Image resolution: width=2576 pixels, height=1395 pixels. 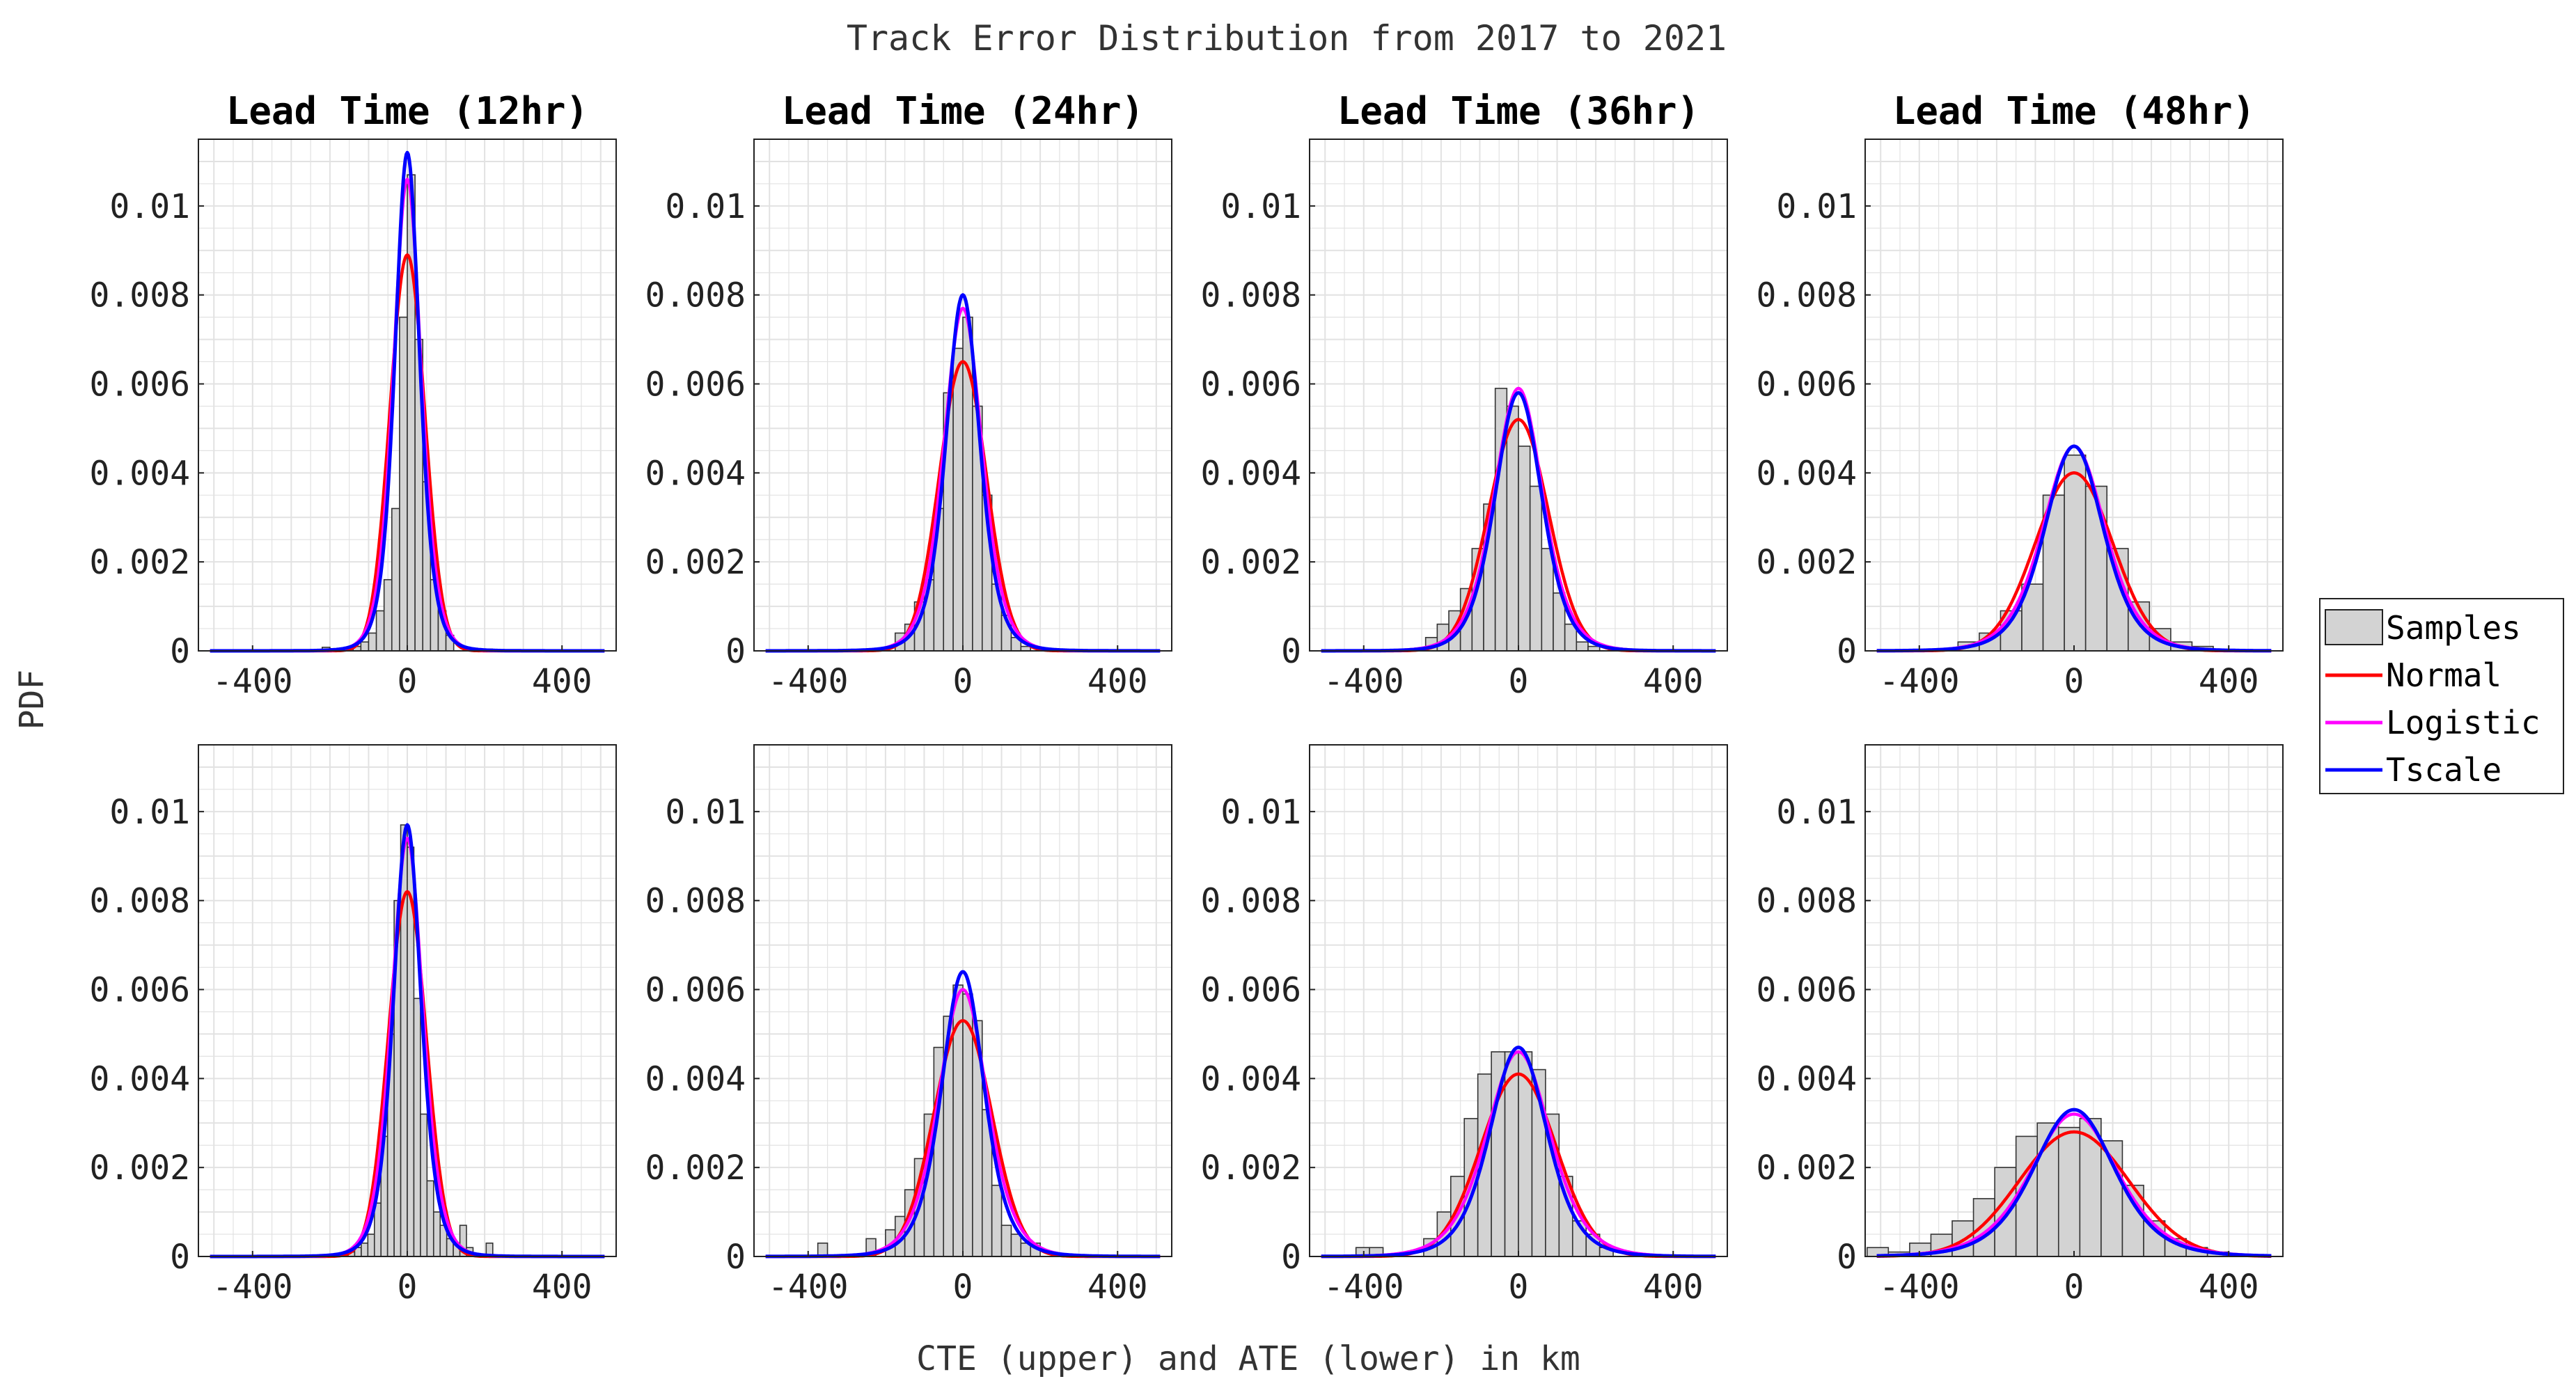 What do you see at coordinates (2444, 770) in the screenshot?
I see `legend-label: Tscale` at bounding box center [2444, 770].